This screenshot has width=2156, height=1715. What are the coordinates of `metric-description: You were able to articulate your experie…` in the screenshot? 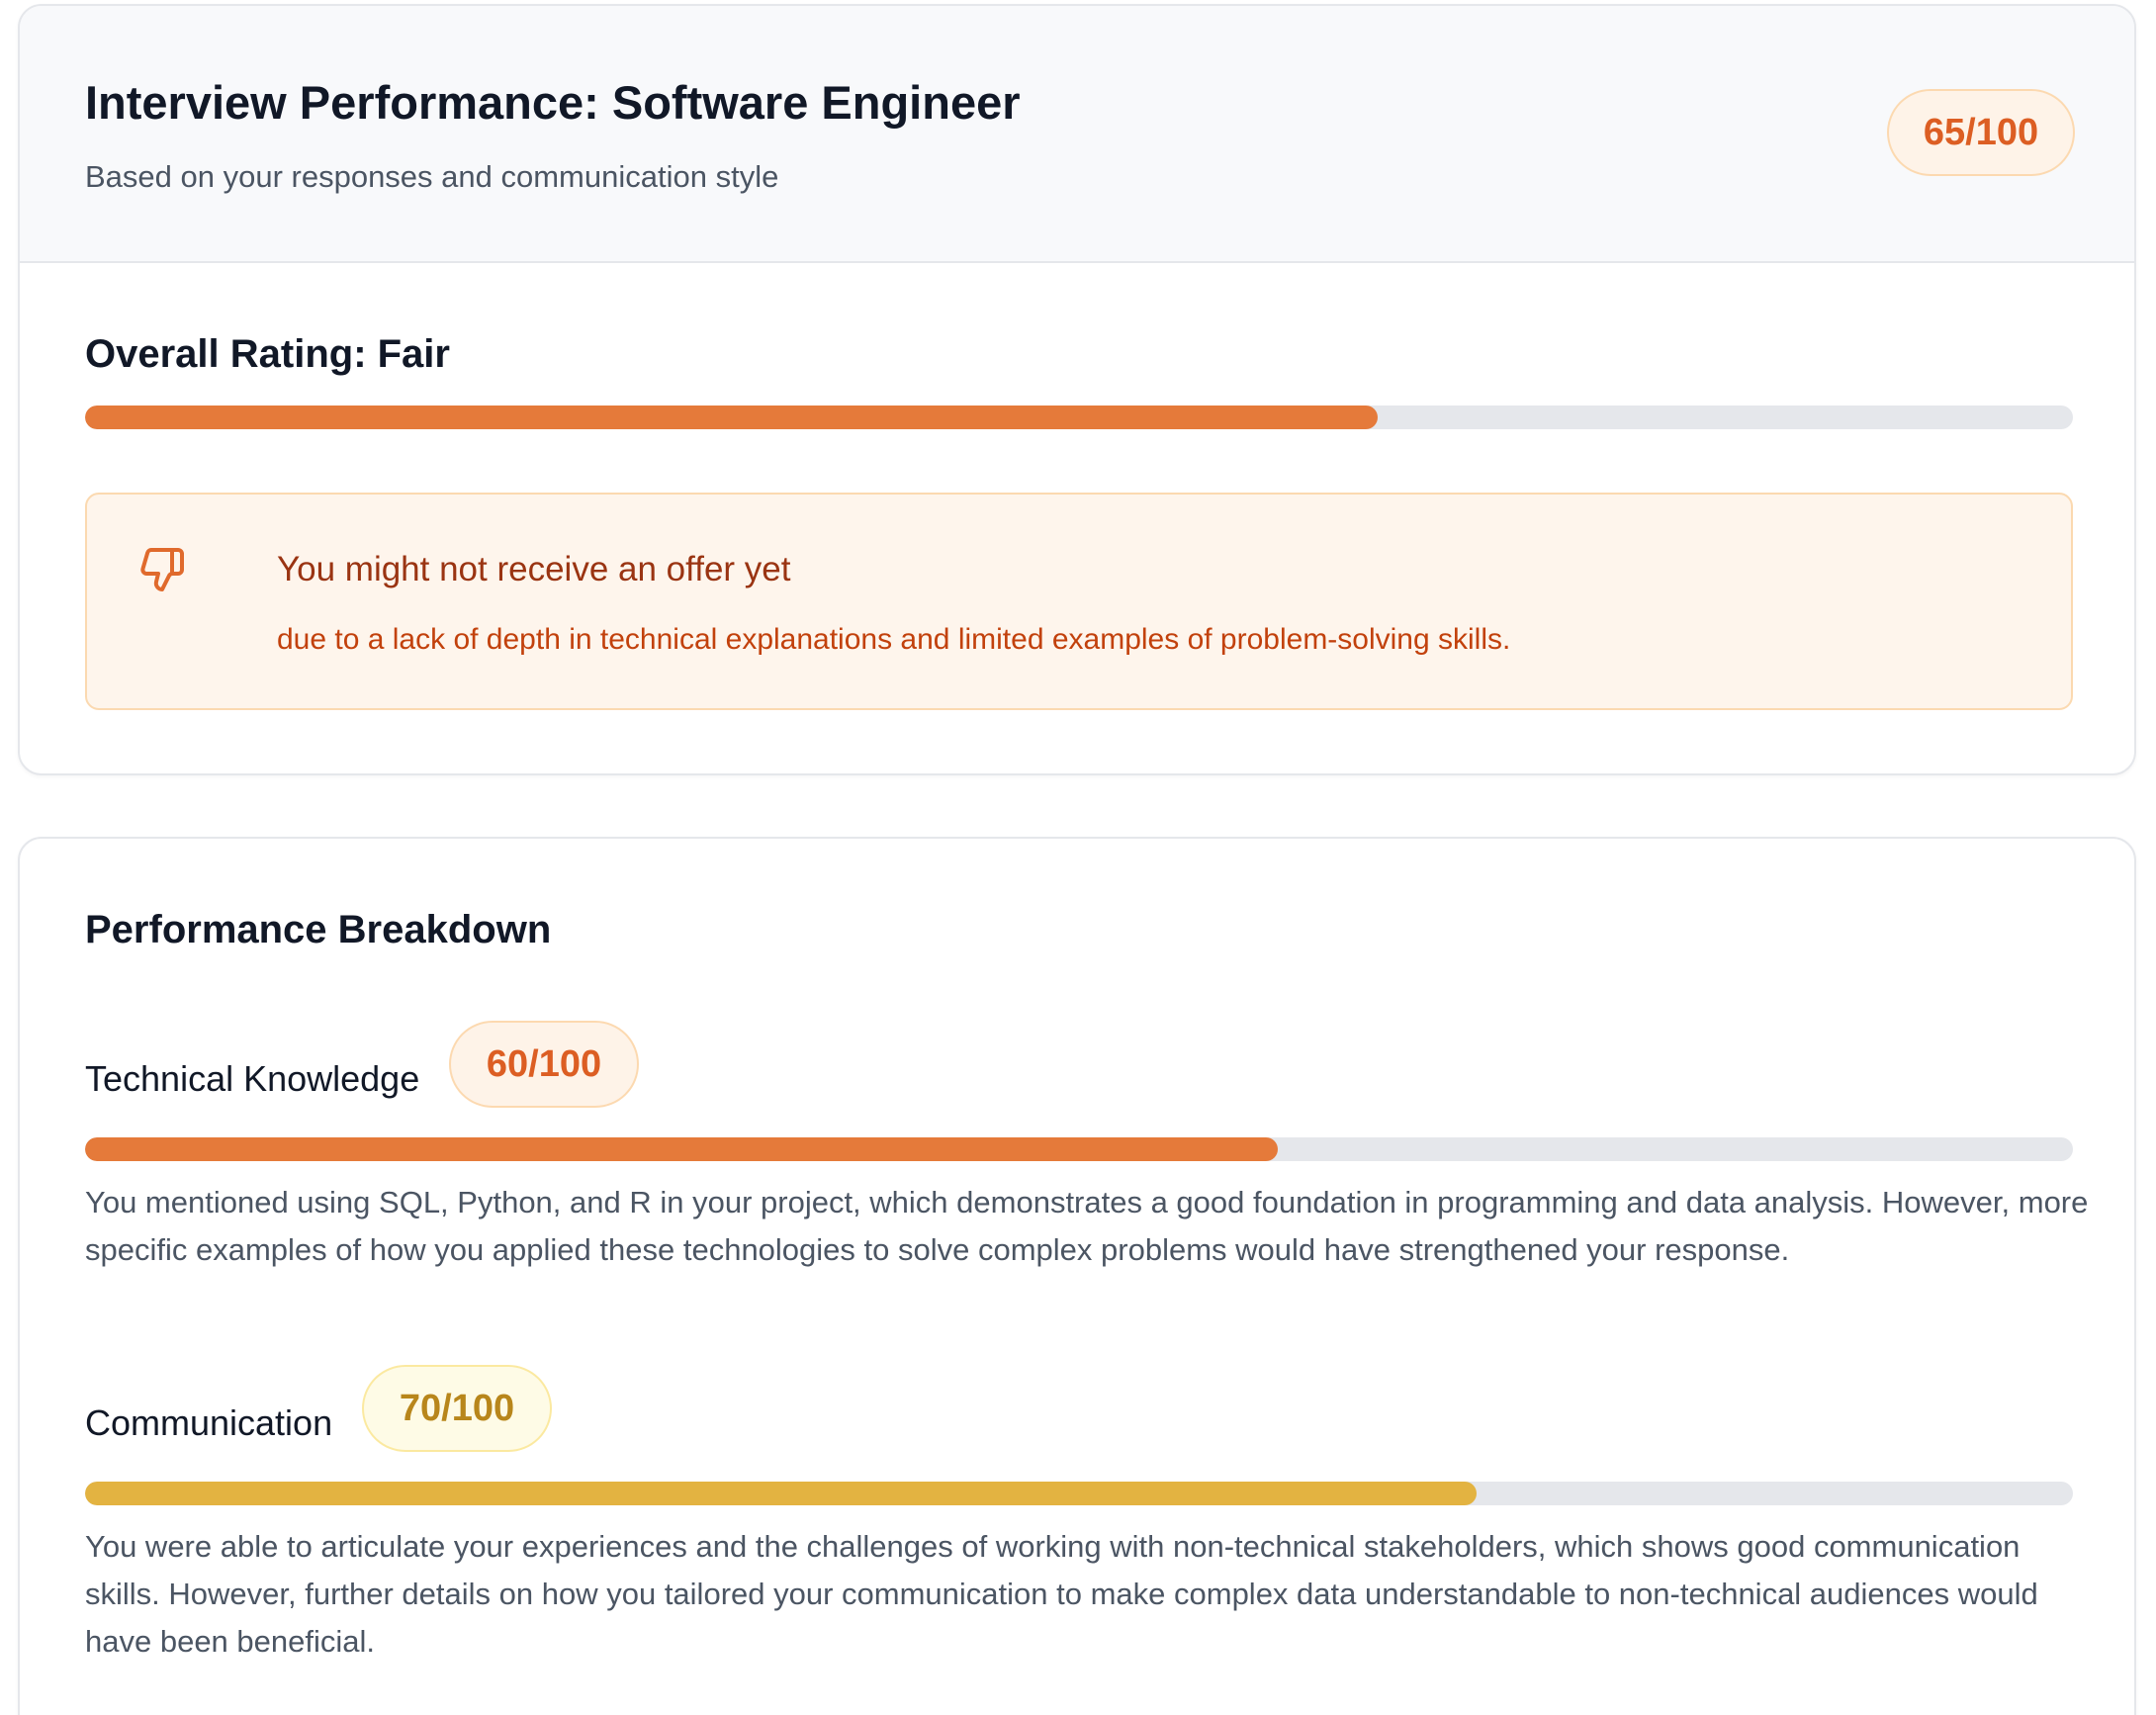 It's located at (1061, 1594).